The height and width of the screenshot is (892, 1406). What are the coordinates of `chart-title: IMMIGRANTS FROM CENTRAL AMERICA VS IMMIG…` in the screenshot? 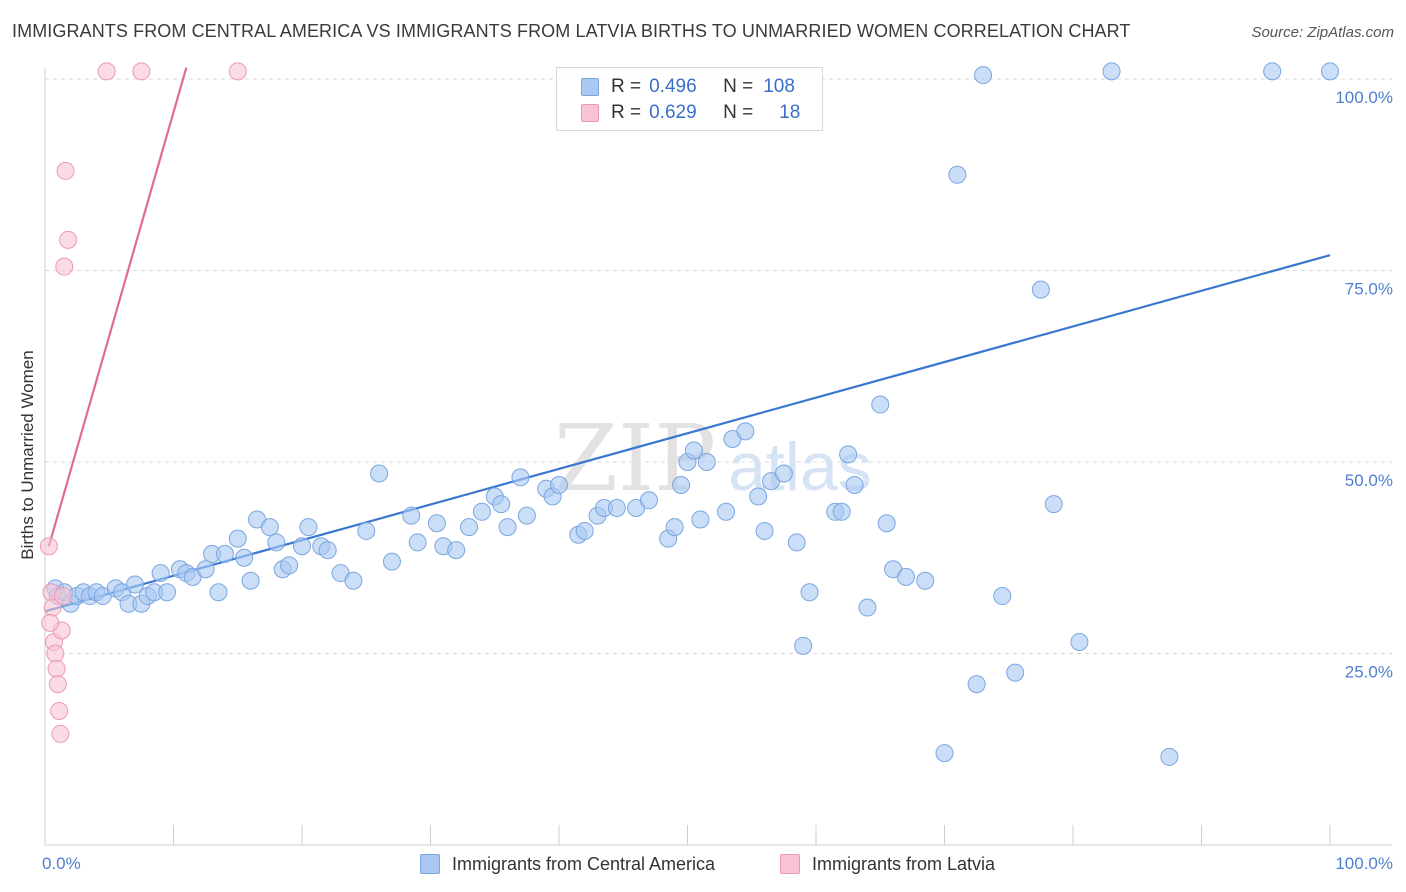 It's located at (571, 31).